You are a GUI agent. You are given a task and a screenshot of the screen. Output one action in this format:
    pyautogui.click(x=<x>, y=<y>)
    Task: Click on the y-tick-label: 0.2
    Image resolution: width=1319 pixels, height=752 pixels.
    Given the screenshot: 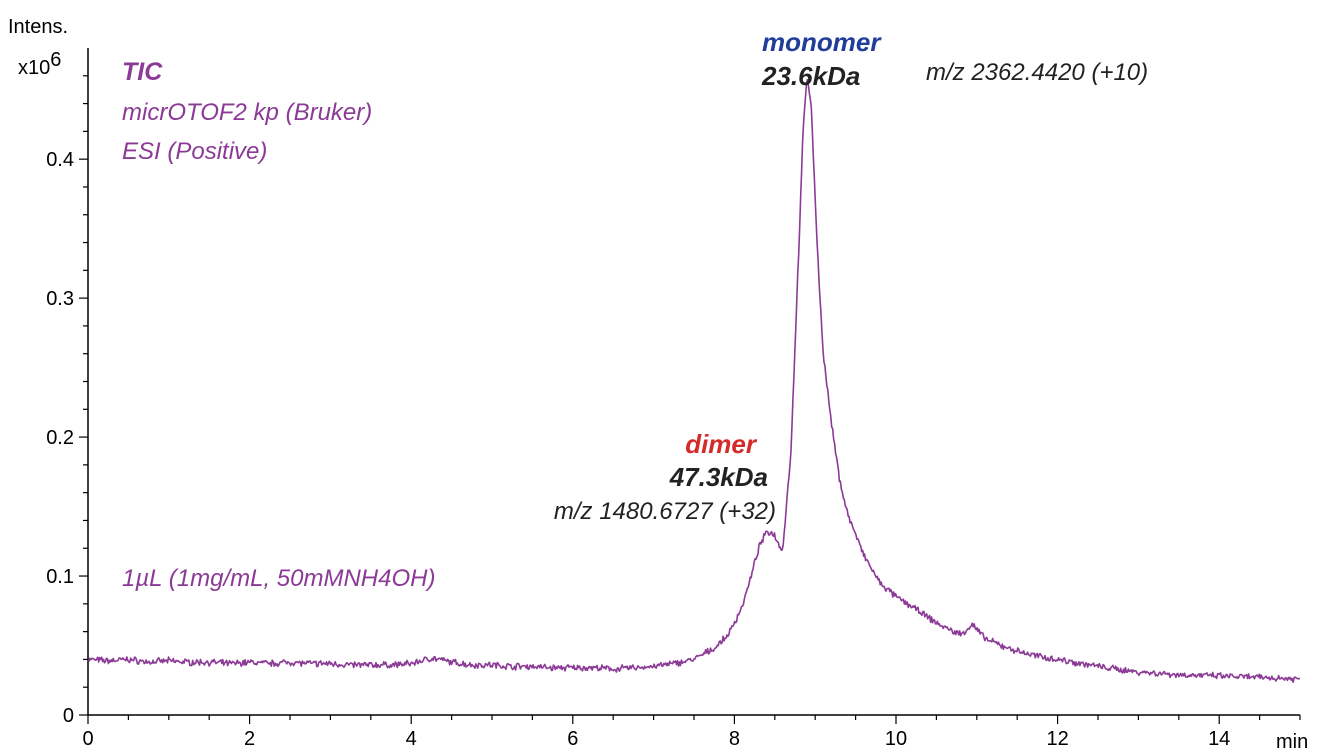 What is the action you would take?
    pyautogui.click(x=60, y=438)
    